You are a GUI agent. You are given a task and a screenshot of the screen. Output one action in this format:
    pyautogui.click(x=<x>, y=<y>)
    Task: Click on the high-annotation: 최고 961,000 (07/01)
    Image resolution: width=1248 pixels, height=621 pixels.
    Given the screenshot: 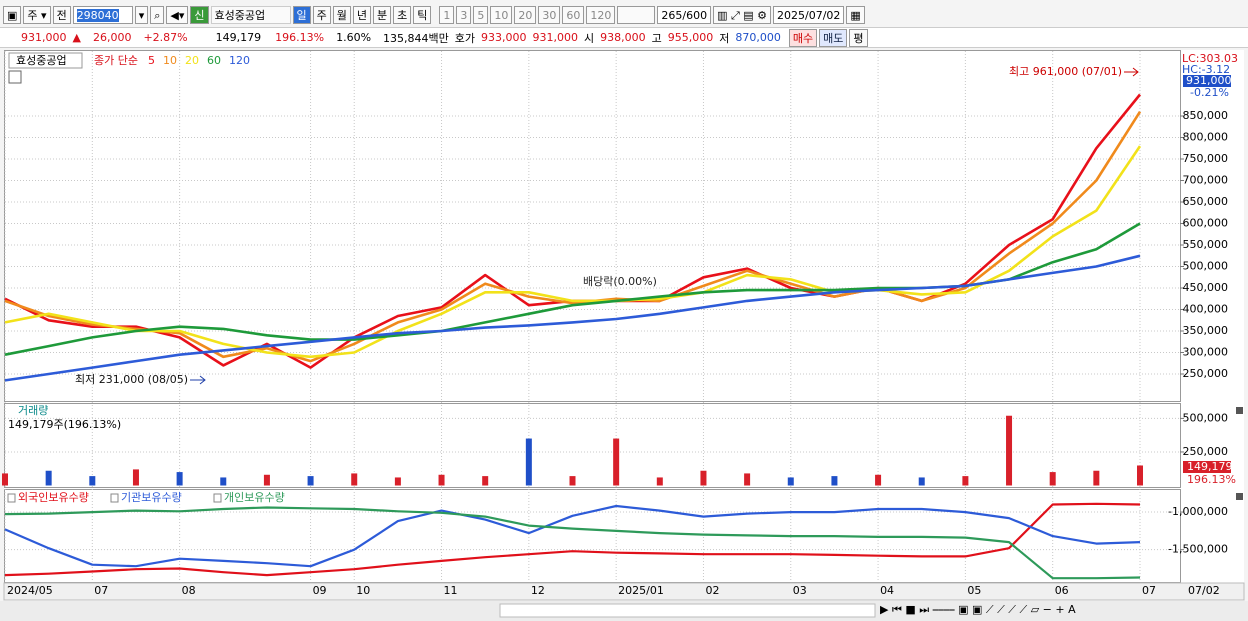 What is the action you would take?
    pyautogui.click(x=1065, y=71)
    